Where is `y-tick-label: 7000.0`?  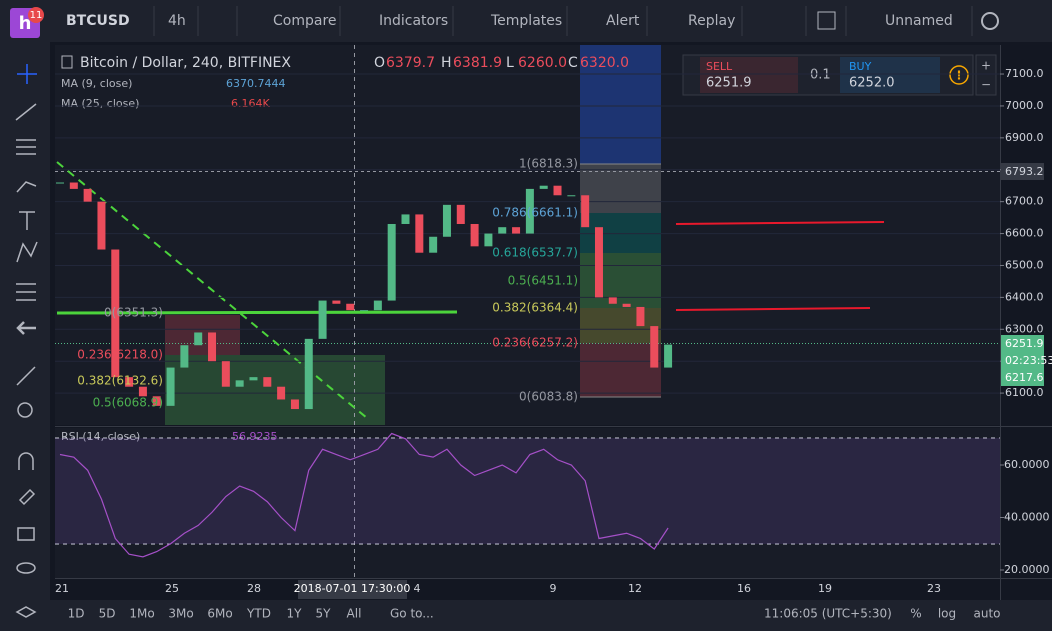
y-tick-label: 7000.0 is located at coordinates (1024, 105).